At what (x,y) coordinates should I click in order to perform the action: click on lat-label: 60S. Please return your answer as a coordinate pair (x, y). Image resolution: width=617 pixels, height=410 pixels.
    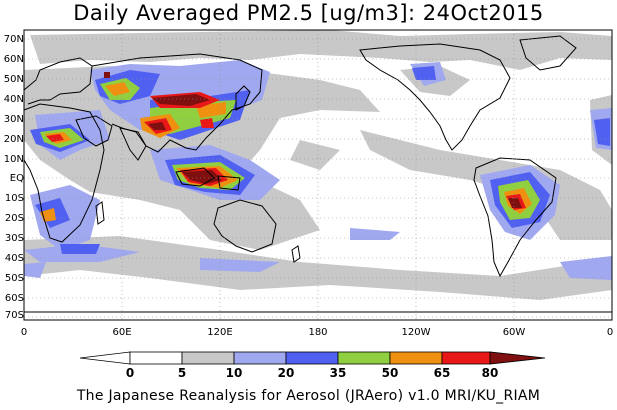
    Looking at the image, I should click on (14, 298).